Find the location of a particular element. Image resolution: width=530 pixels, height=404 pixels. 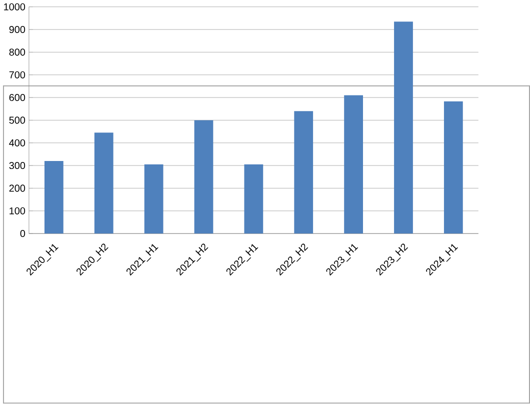

y-tick-label: 100 is located at coordinates (18, 211).